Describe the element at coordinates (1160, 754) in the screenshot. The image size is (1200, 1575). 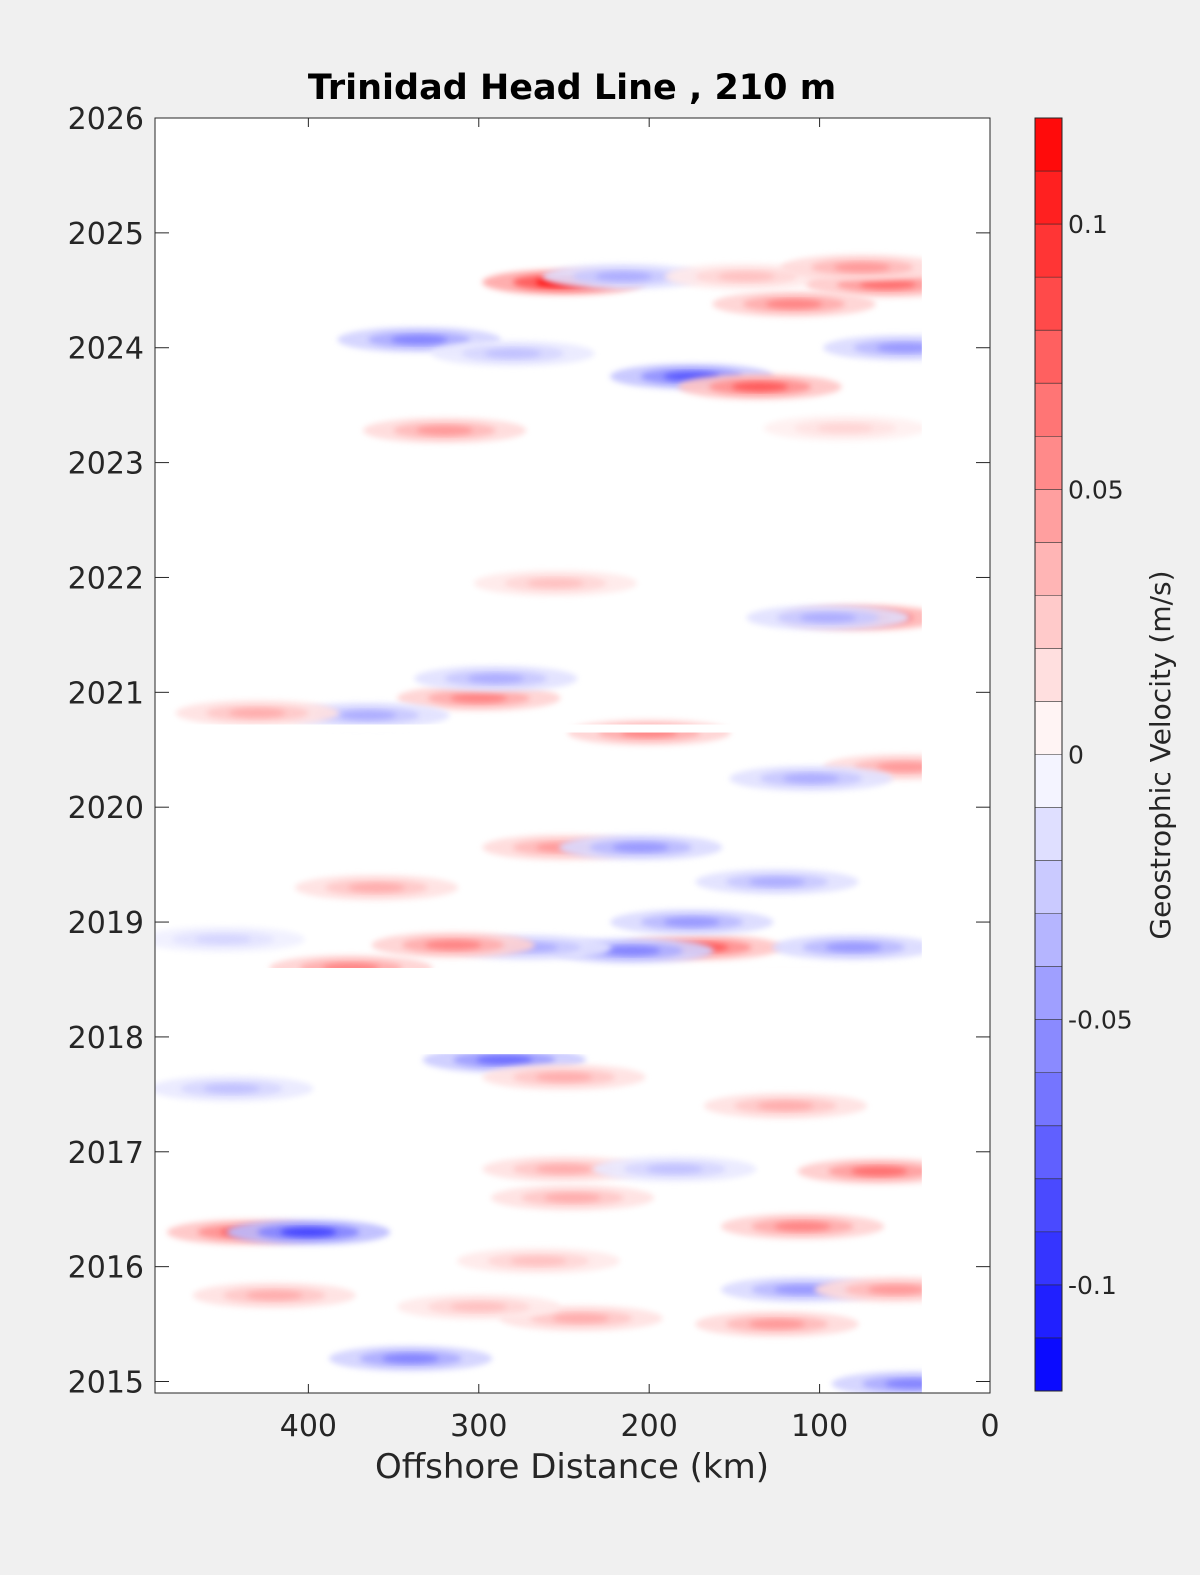
I see `colorbar-label: Geostrophic Velocity (m/s)` at that location.